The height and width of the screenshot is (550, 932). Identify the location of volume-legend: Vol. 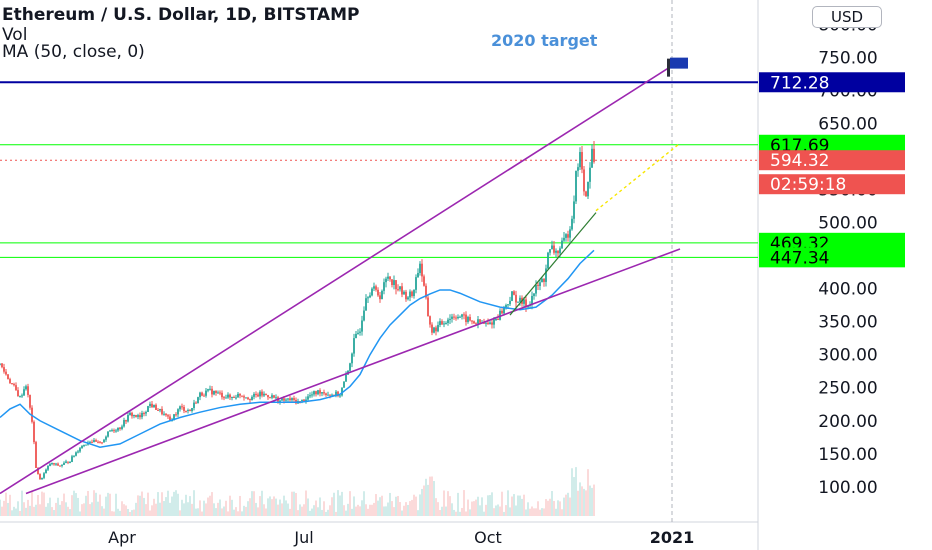
(15, 35).